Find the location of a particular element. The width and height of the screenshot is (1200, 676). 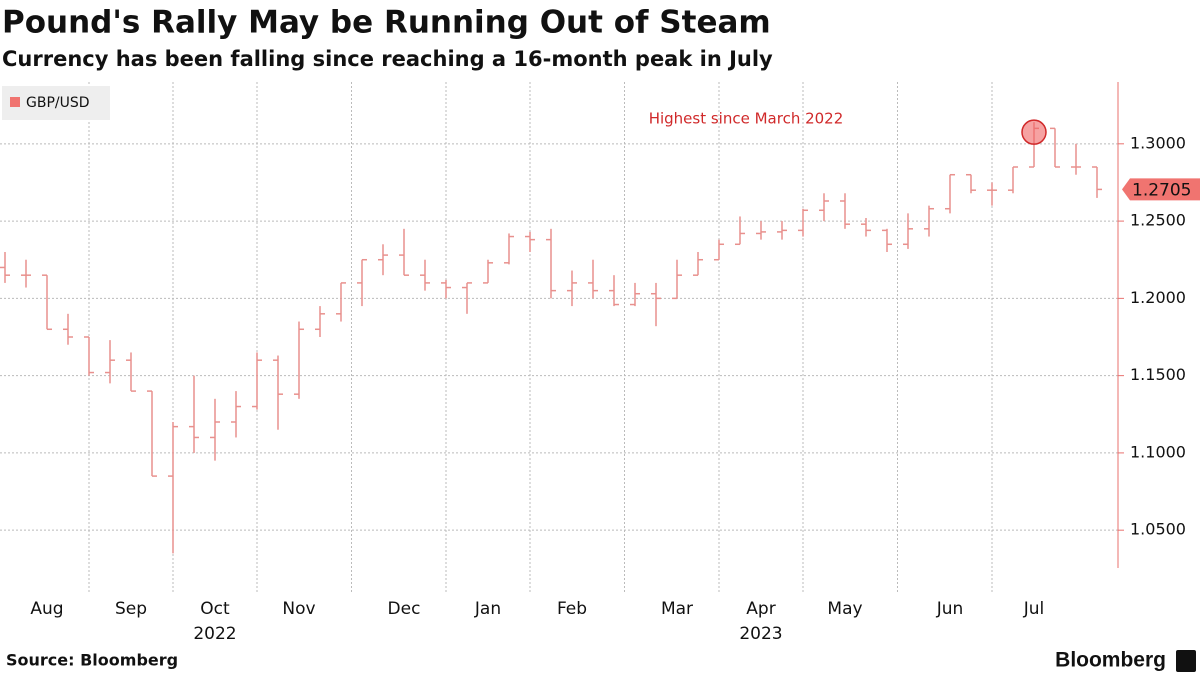

brand-icon is located at coordinates (1186, 661).